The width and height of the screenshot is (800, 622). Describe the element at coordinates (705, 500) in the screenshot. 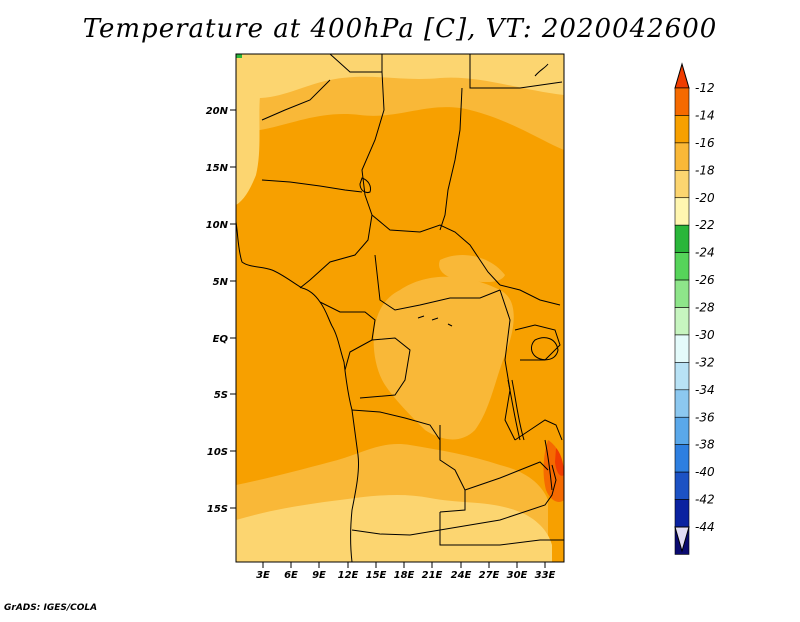

I see `colorbar-label: -42` at that location.